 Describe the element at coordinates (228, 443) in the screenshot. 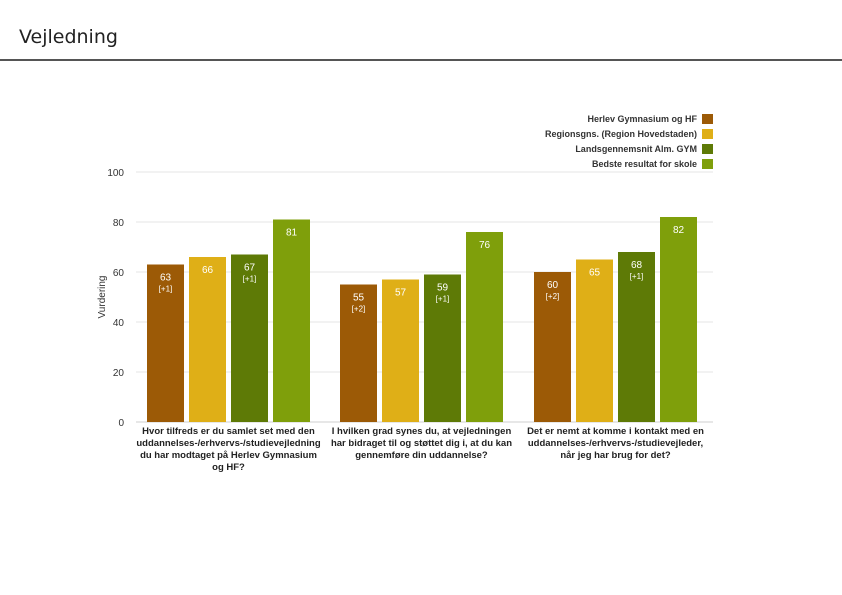

I see `category-label: uddannelses-/erhvervs-/studievejledning` at that location.